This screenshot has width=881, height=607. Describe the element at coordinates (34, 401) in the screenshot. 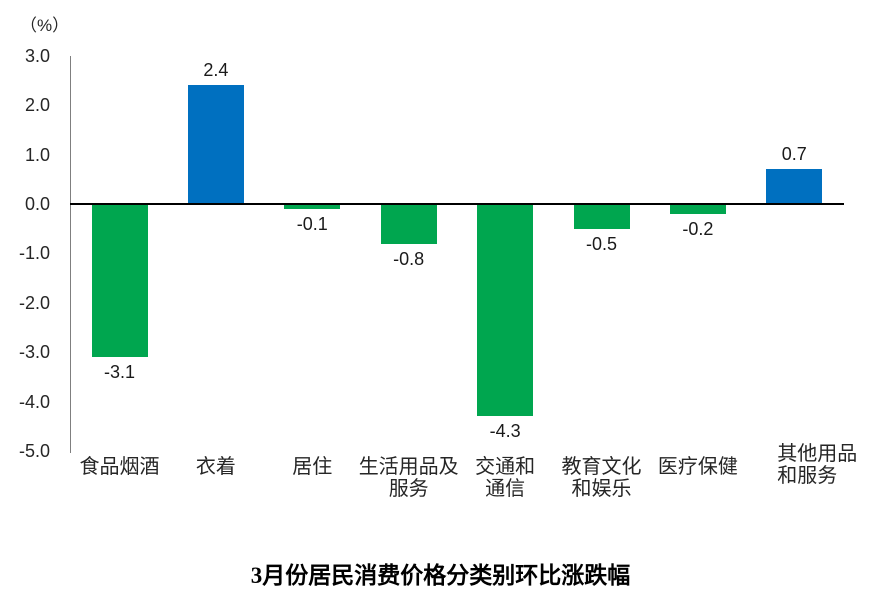

I see `y-tick-label: -4.0` at that location.